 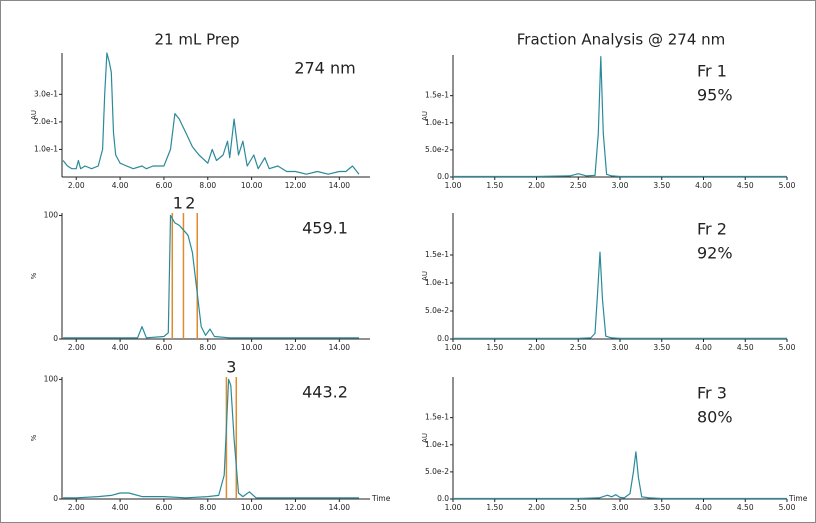 I want to click on y-tick-label: 2.0e-1, so click(x=46, y=121).